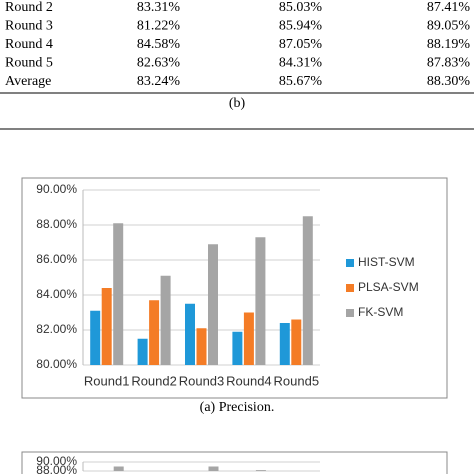 This screenshot has width=474, height=474. Describe the element at coordinates (159, 26) in the screenshot. I see `table-cell: 81.22%` at that location.